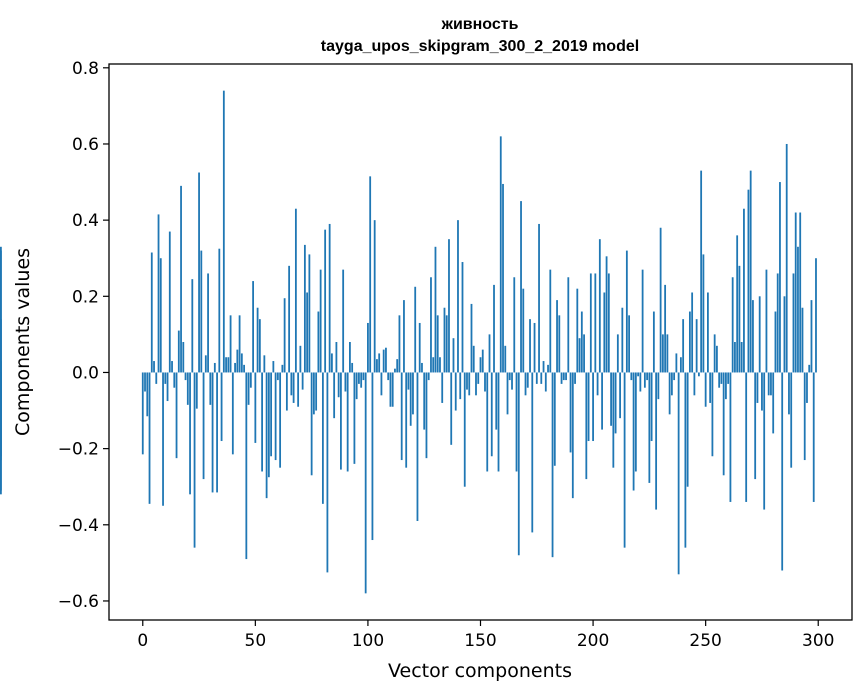 The width and height of the screenshot is (867, 696). What do you see at coordinates (85, 145) in the screenshot?
I see `y-tick-label-1: 0.6` at bounding box center [85, 145].